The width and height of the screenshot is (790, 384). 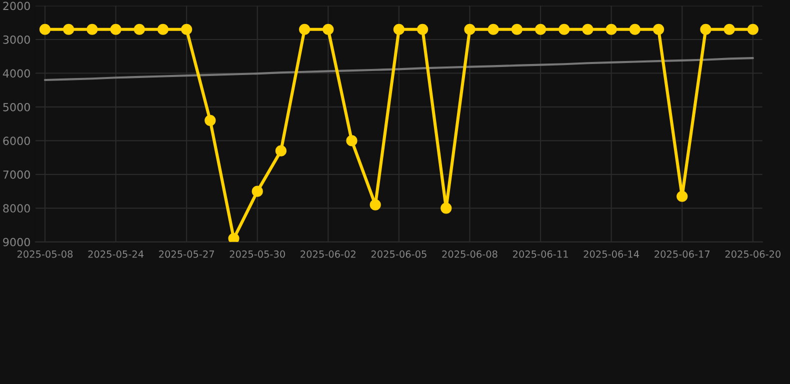 I want to click on x-tick-label: 2025-06-08, so click(x=470, y=254).